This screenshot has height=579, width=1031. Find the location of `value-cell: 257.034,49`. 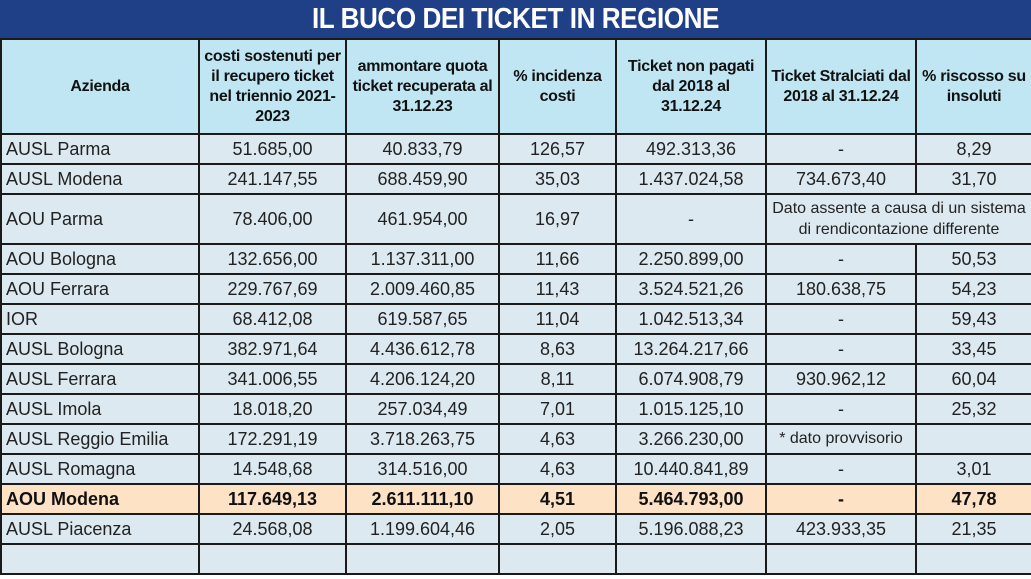

value-cell: 257.034,49 is located at coordinates (422, 409).